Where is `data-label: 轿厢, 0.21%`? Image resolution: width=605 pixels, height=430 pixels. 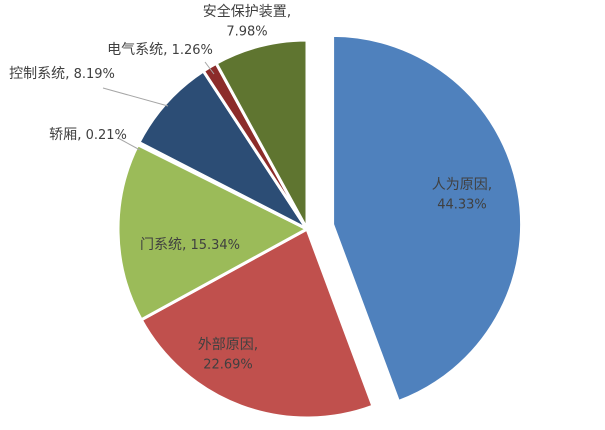
data-label: 轿厢, 0.21% is located at coordinates (88, 135).